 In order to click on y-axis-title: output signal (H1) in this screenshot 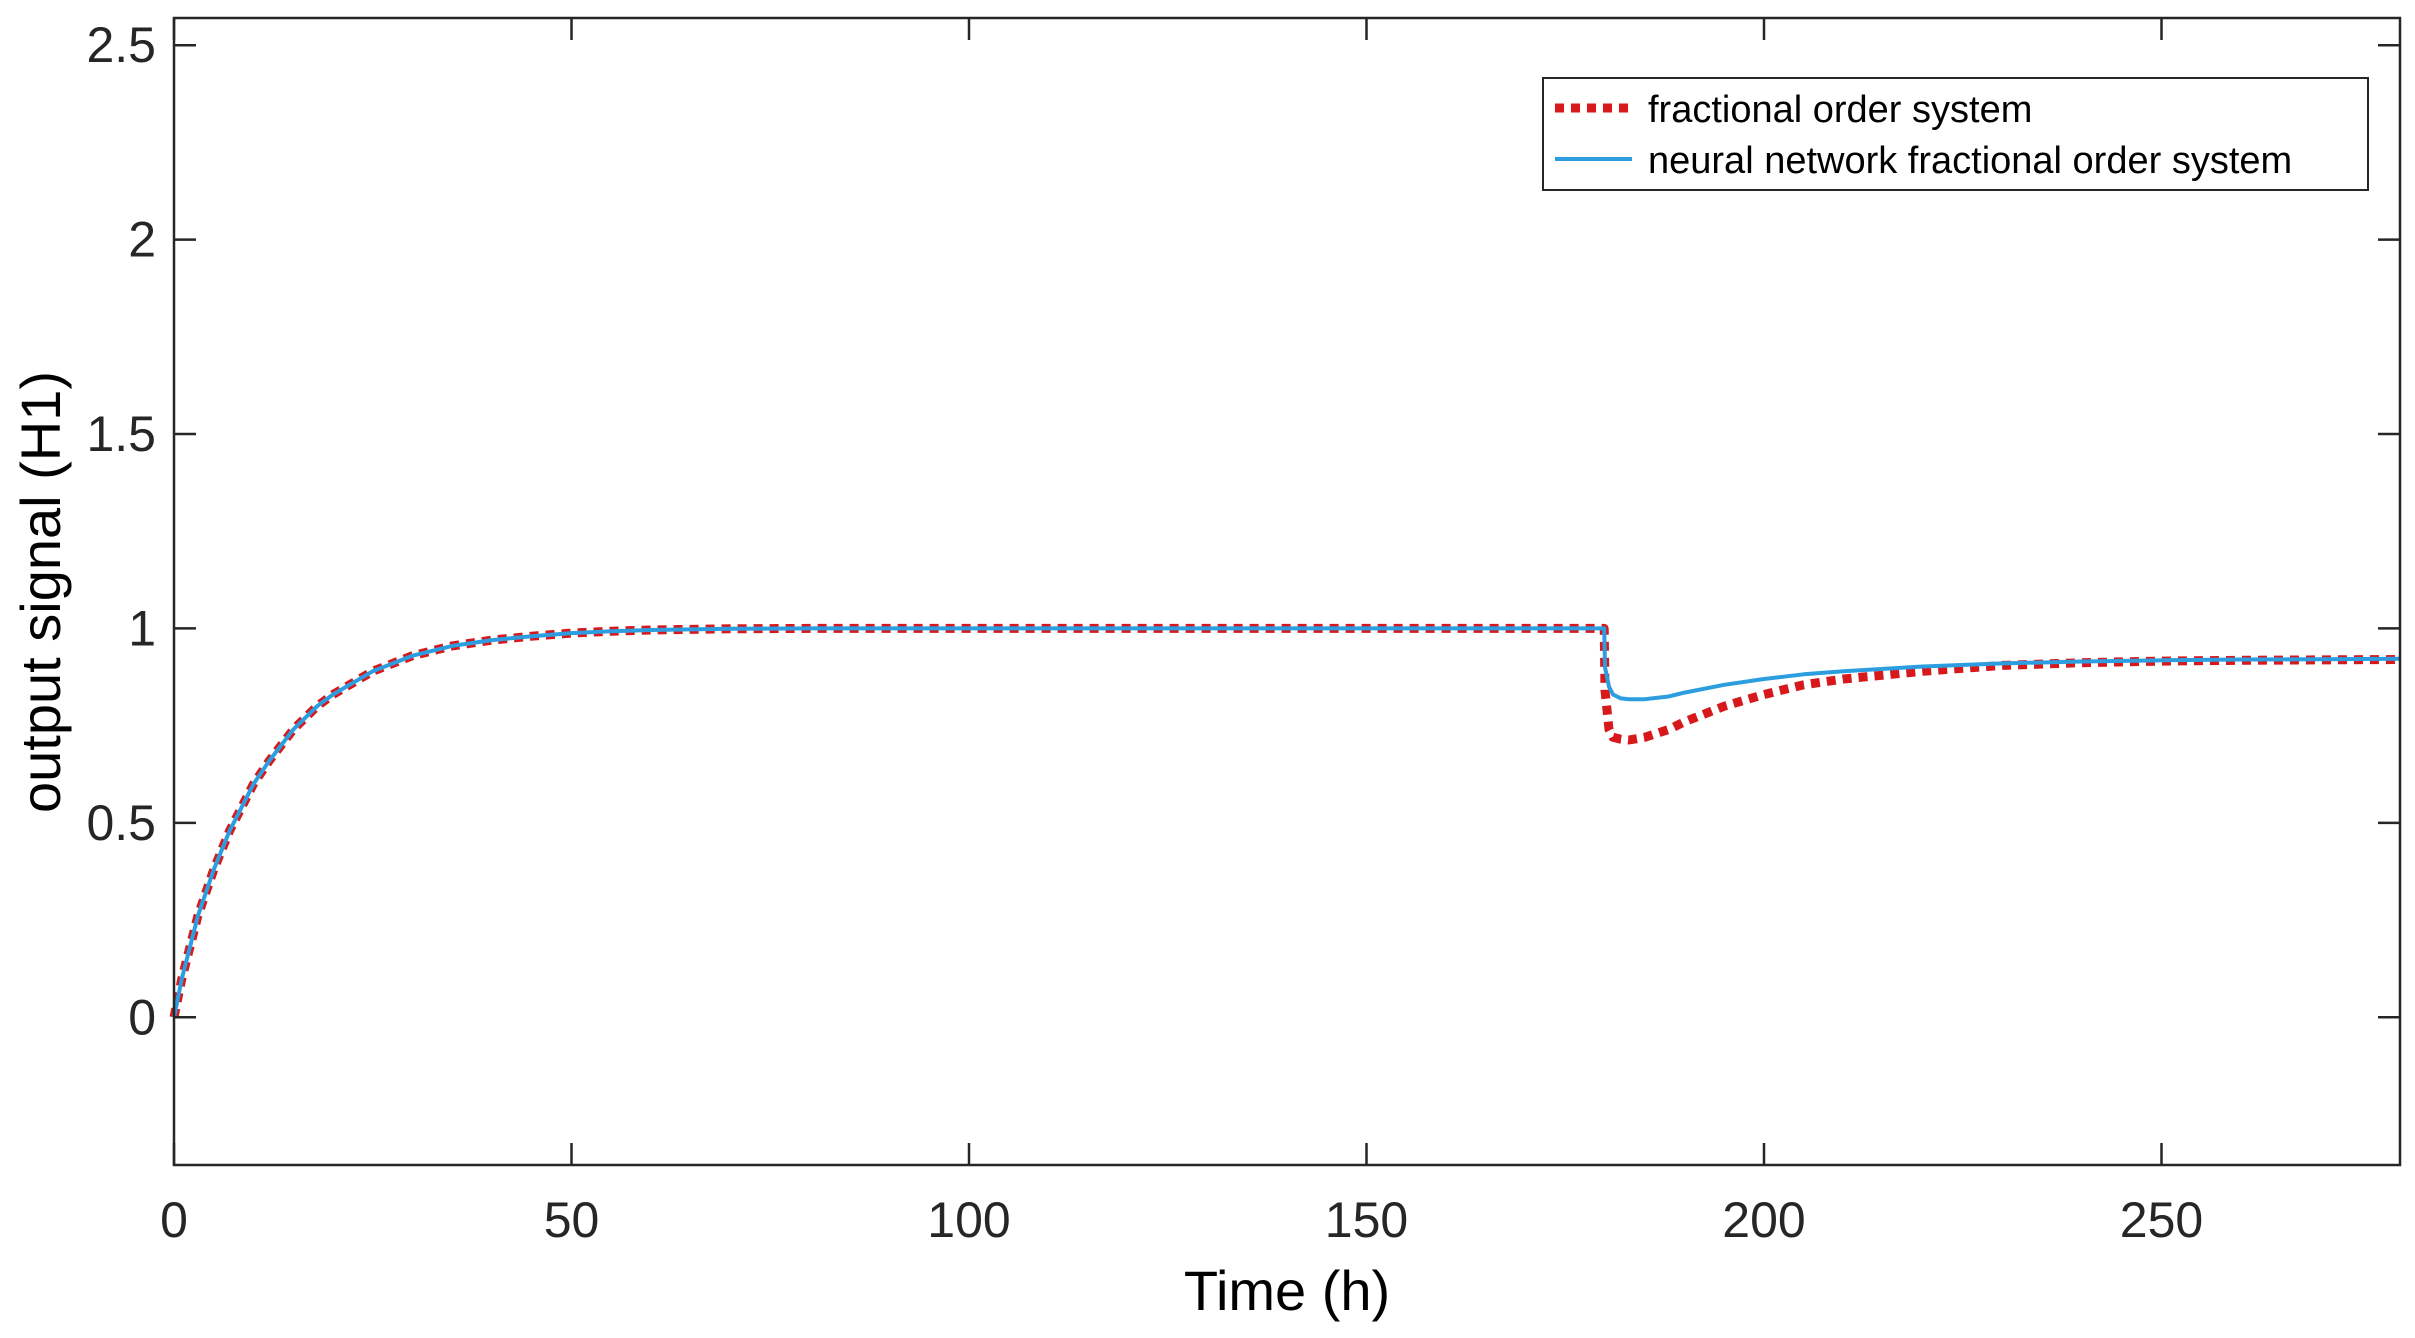, I will do `click(40, 592)`.